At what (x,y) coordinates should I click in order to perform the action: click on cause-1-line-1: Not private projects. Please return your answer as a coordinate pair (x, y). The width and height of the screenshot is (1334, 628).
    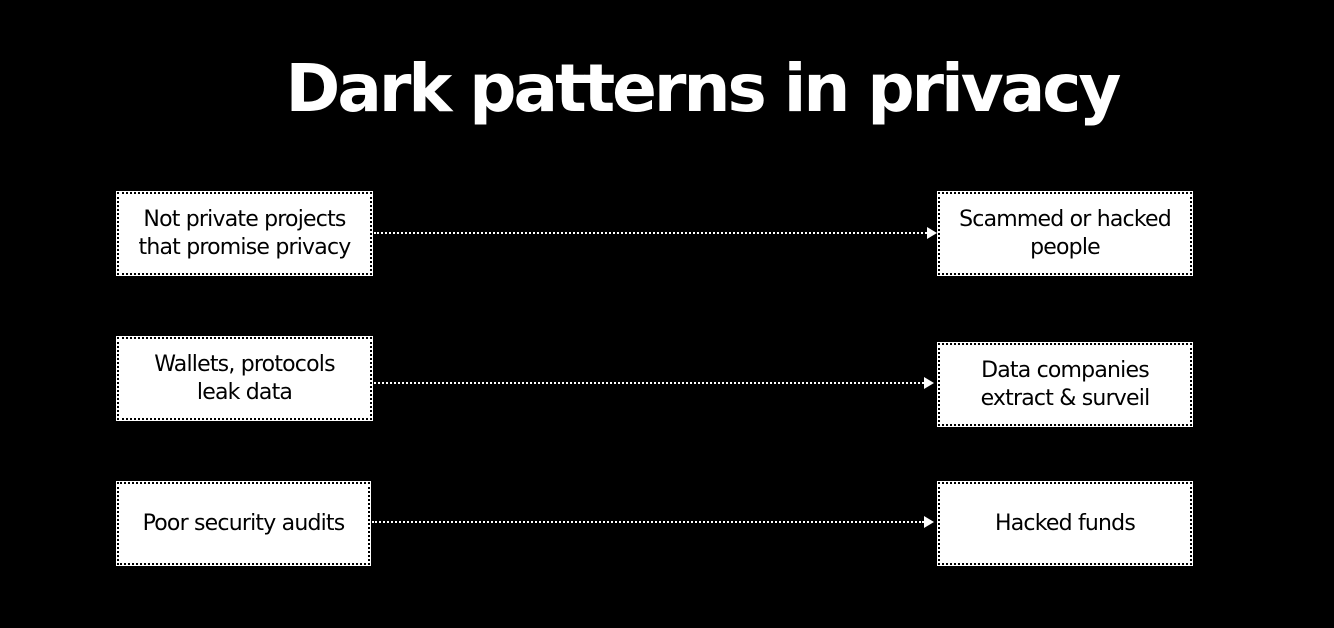
    Looking at the image, I should click on (244, 219).